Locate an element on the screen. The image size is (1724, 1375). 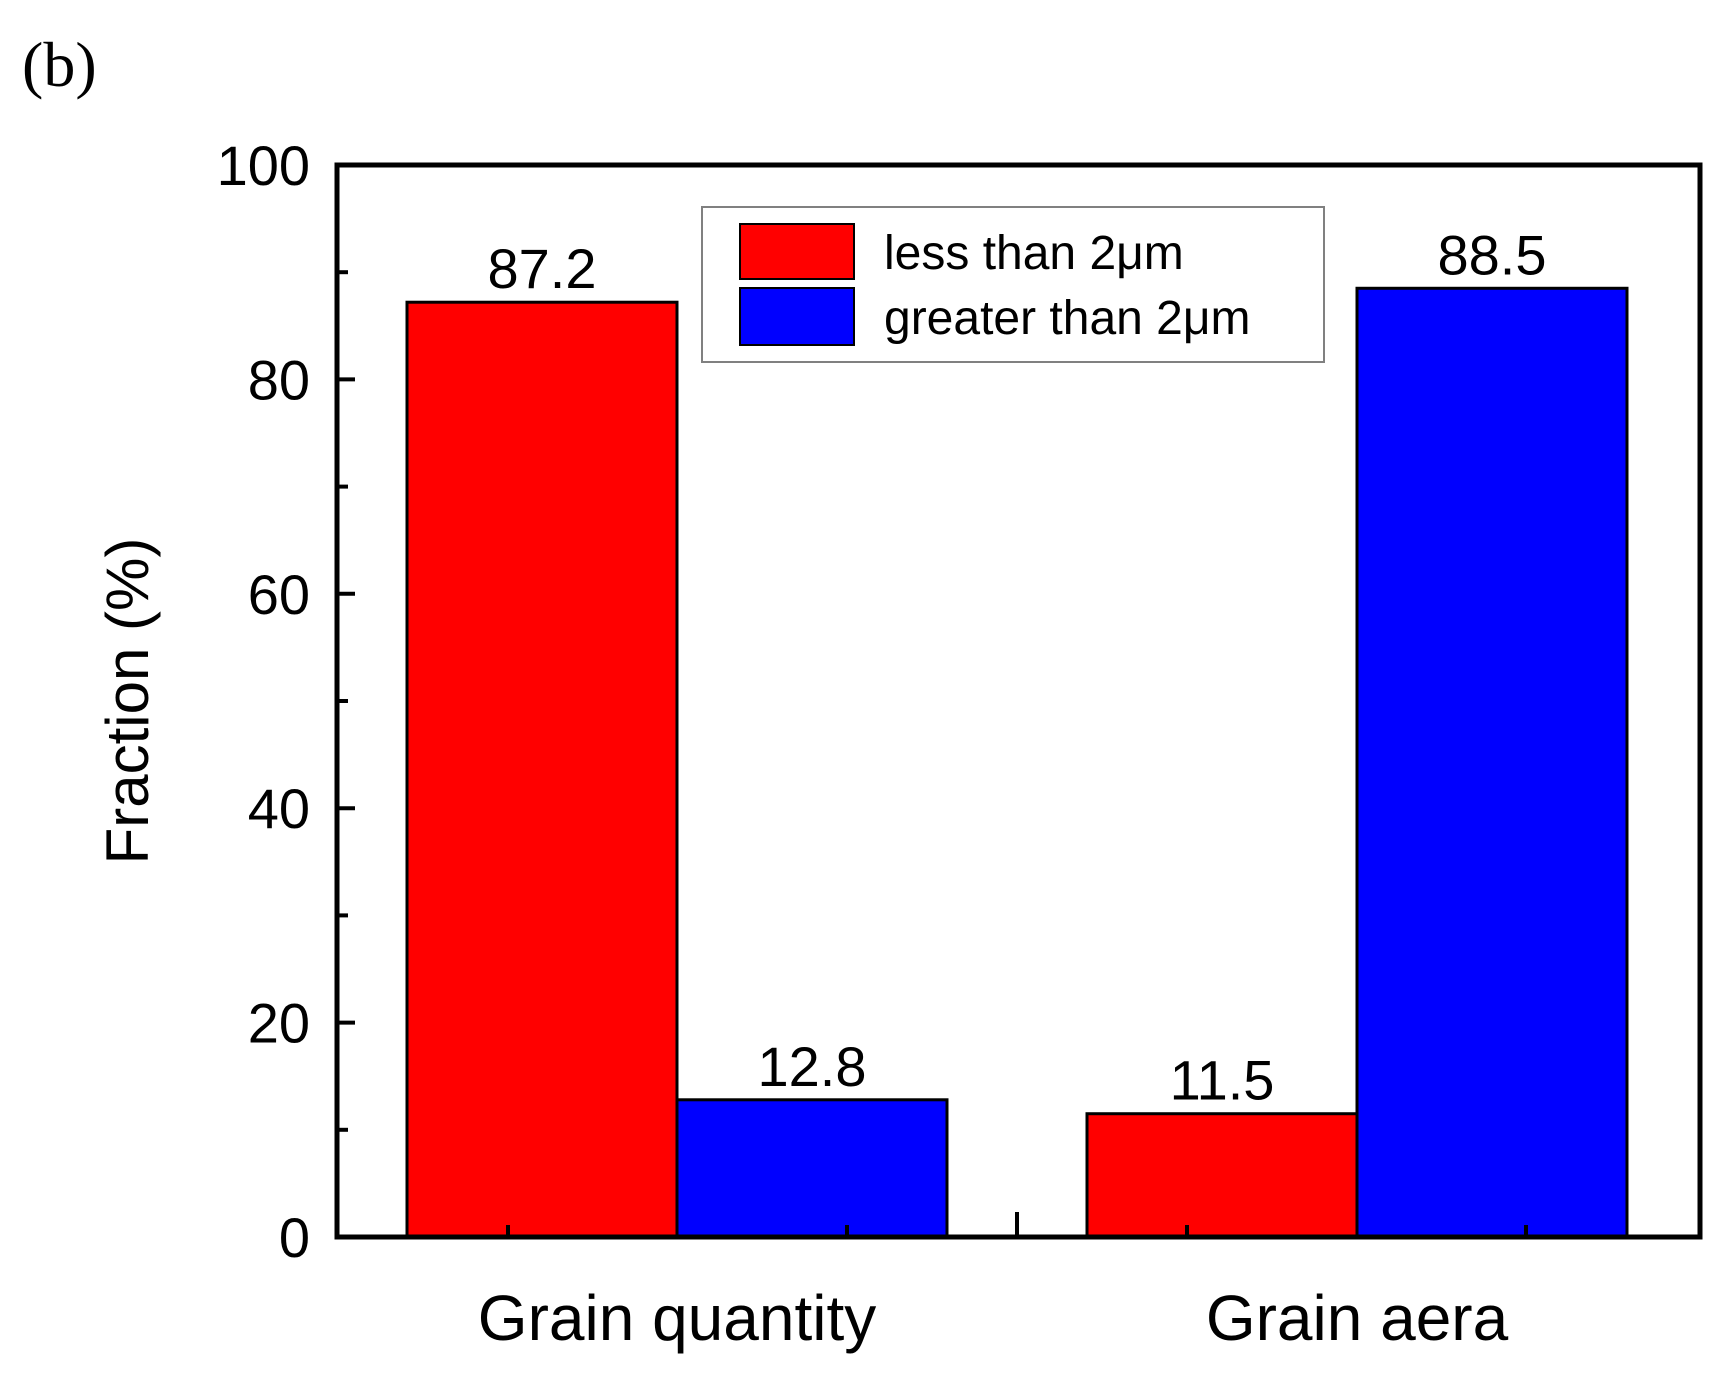
bar-grain-aera-greater-than-2-m is located at coordinates (1492, 762).